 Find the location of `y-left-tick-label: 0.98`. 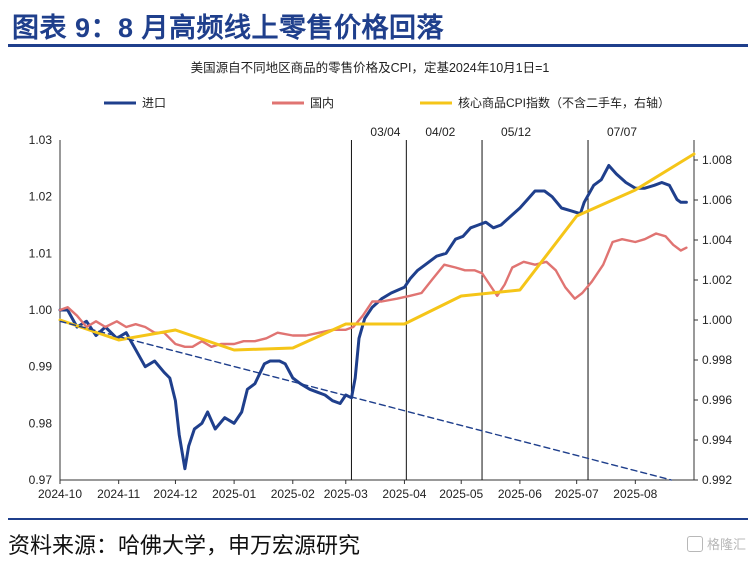

y-left-tick-label: 0.98 is located at coordinates (41, 423).